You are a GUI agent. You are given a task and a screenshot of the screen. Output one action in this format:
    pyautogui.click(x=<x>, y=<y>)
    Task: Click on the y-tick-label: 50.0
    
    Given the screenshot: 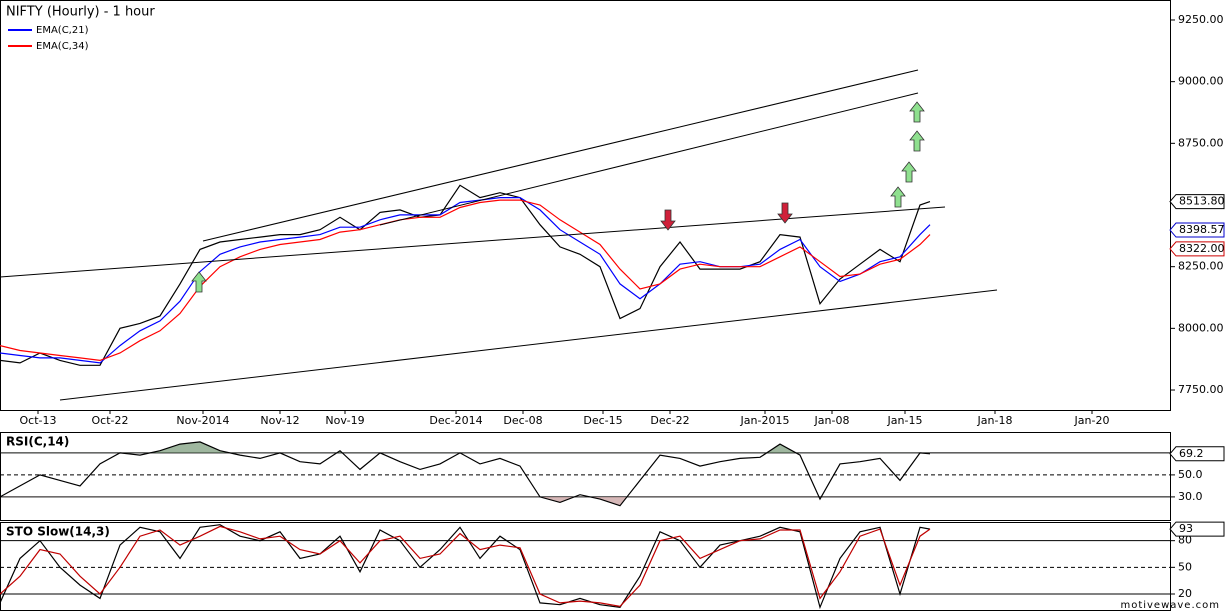 What is the action you would take?
    pyautogui.click(x=1190, y=474)
    